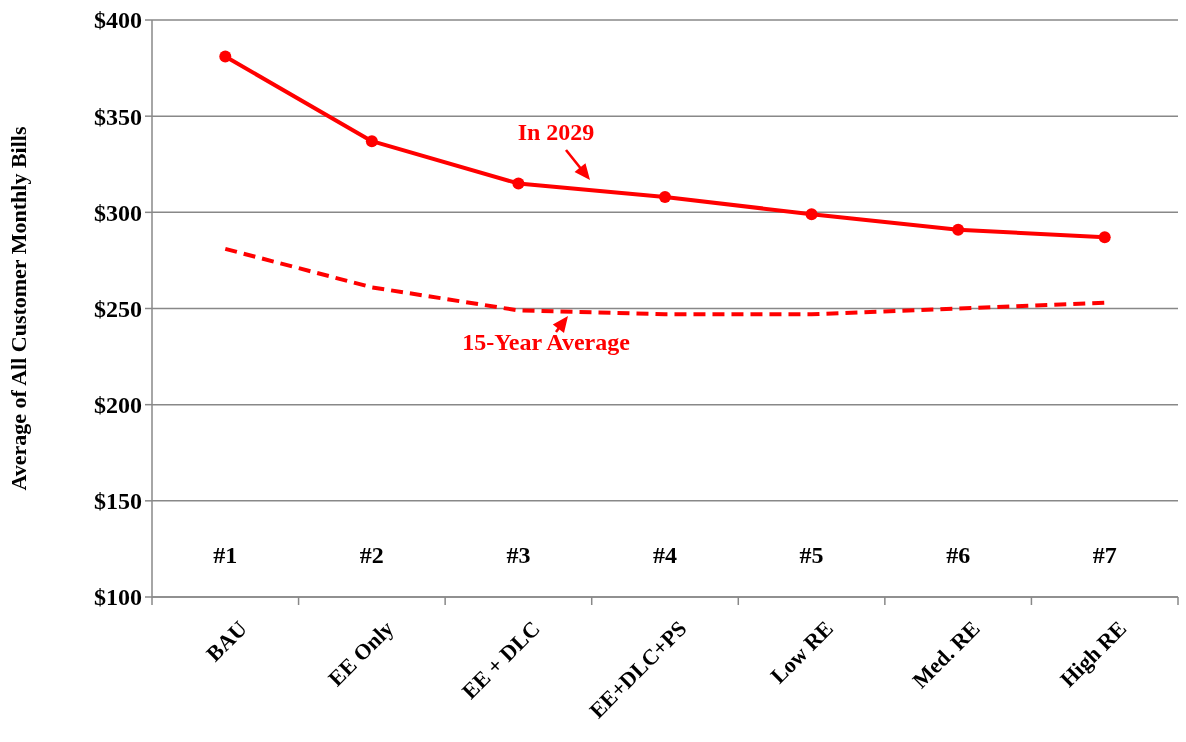 The image size is (1186, 742). What do you see at coordinates (371, 555) in the screenshot?
I see `annotation: #2` at bounding box center [371, 555].